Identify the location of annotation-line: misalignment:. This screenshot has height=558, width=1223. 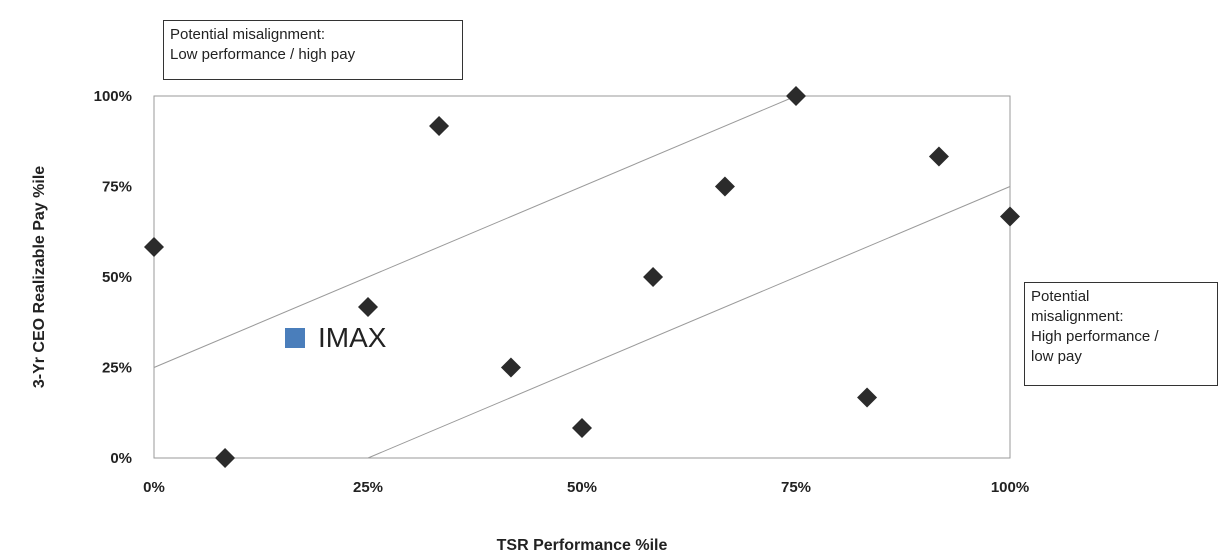
(1077, 316).